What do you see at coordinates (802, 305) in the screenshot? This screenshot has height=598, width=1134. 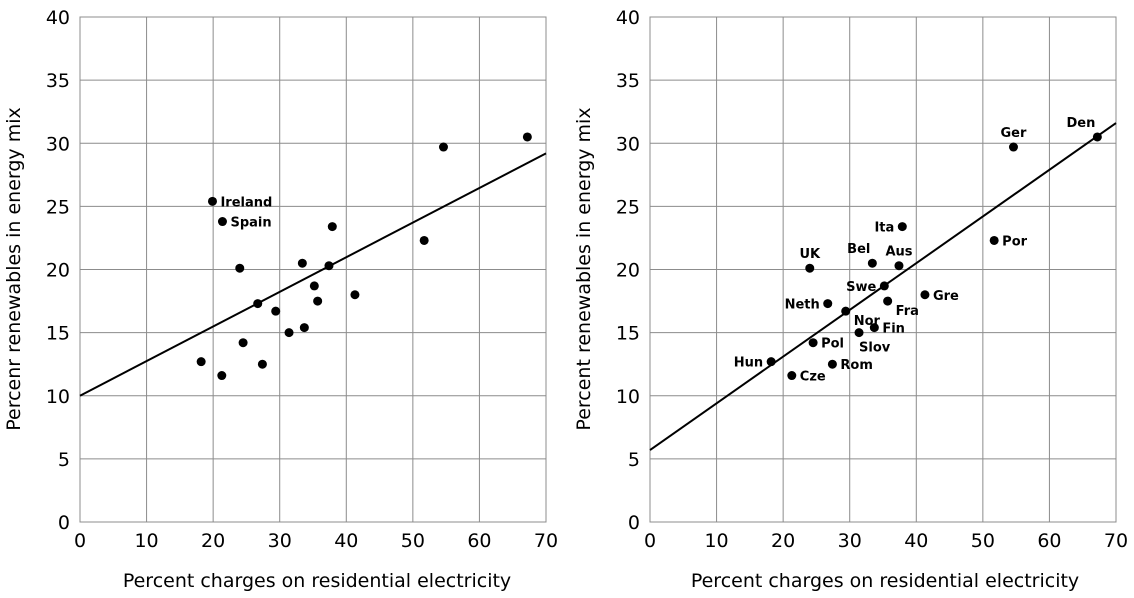 I see `right-point-label: Neth` at bounding box center [802, 305].